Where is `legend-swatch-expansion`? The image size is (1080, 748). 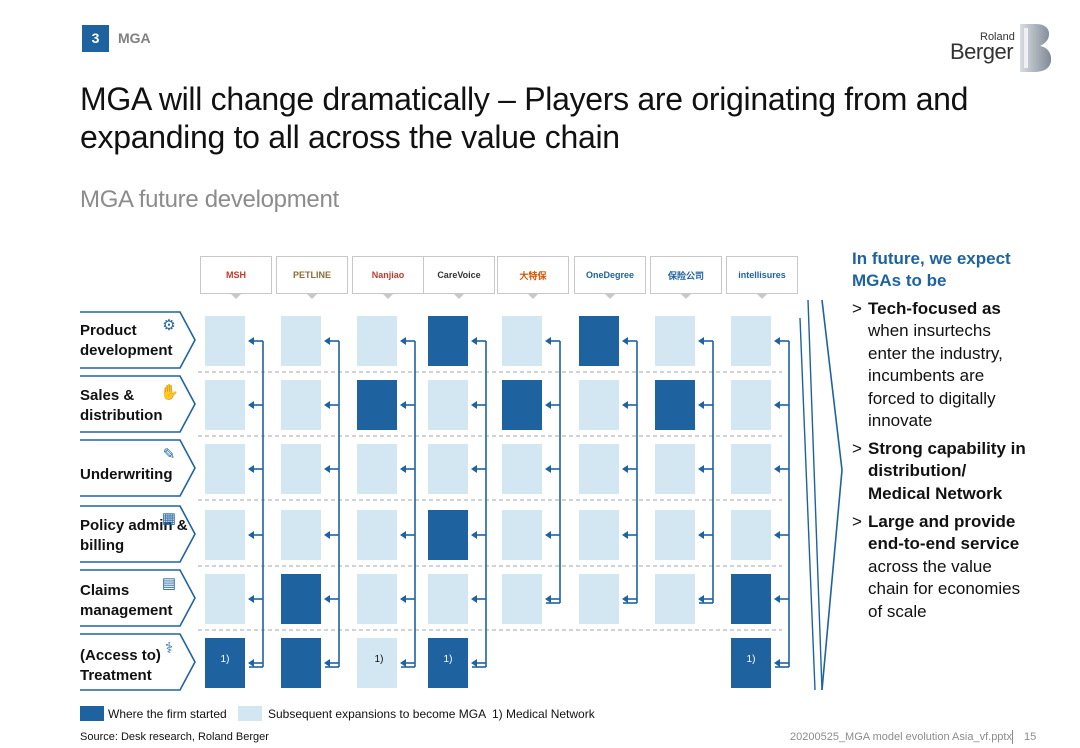 legend-swatch-expansion is located at coordinates (250, 713).